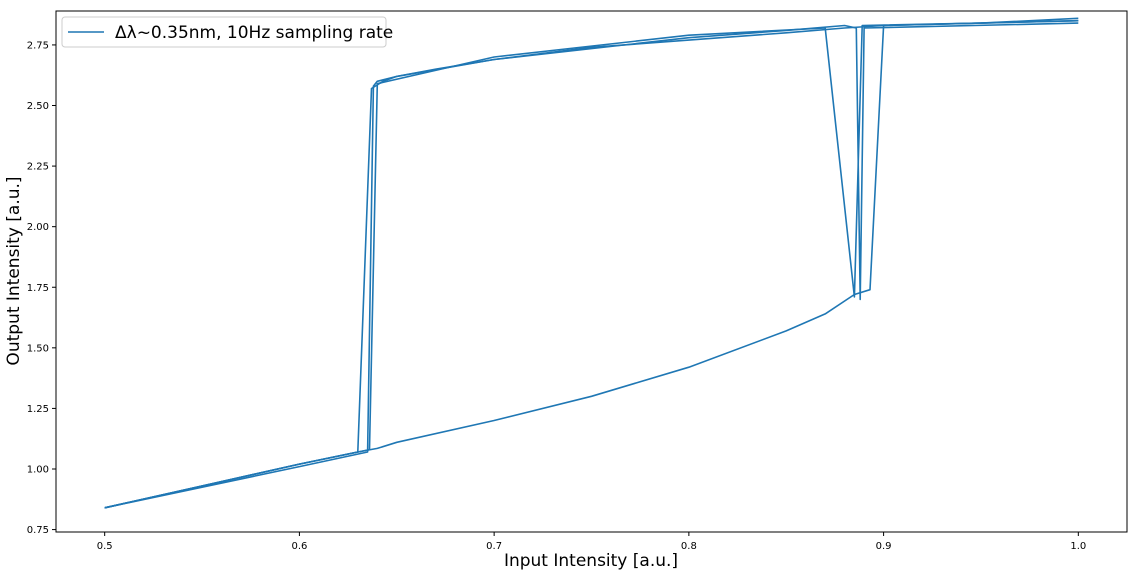  I want to click on y-tick-label: 1.75, so click(38, 288).